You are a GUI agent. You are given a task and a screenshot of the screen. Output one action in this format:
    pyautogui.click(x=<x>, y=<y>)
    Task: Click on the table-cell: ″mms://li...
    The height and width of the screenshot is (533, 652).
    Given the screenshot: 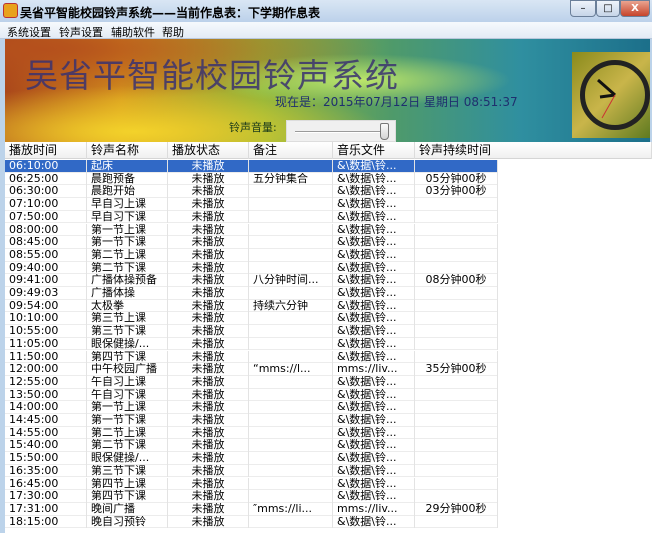 What is the action you would take?
    pyautogui.click(x=291, y=509)
    